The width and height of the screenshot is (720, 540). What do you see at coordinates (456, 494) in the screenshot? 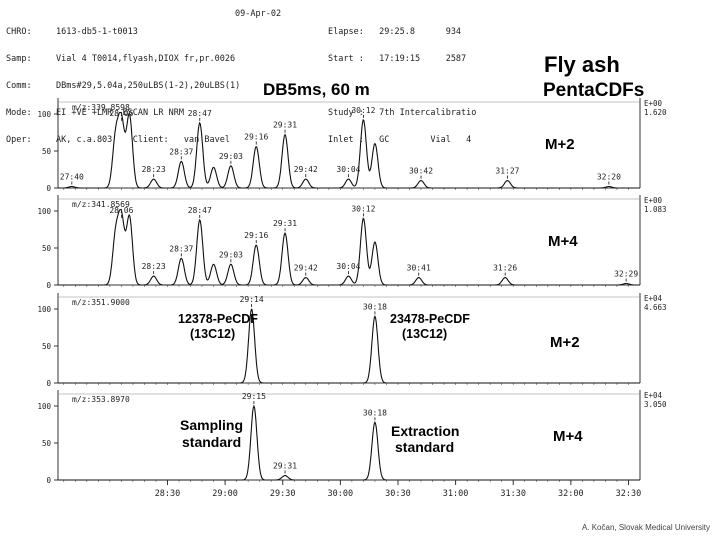
I see `x-tick-label: 31:00` at bounding box center [456, 494].